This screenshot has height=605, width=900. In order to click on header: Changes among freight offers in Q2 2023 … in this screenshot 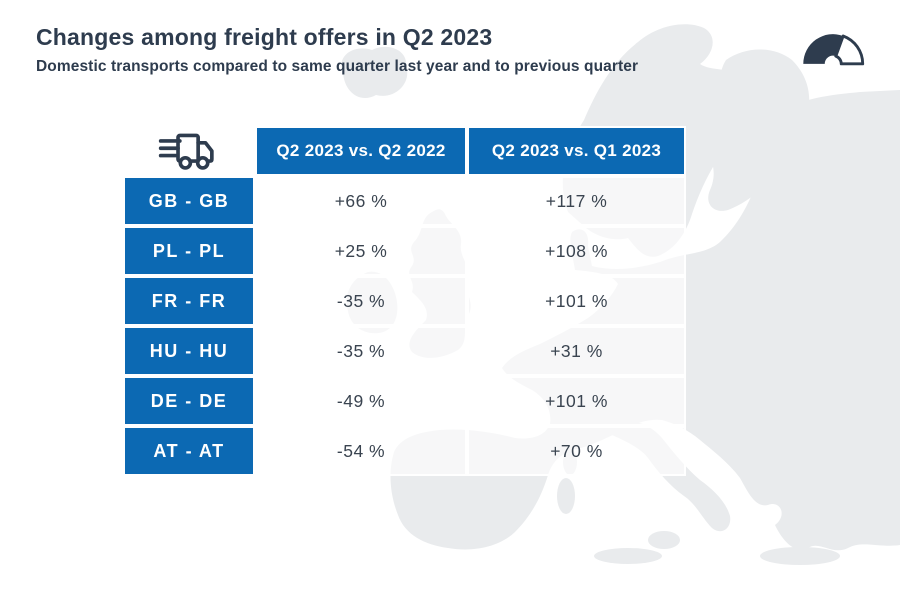, I will do `click(337, 50)`.